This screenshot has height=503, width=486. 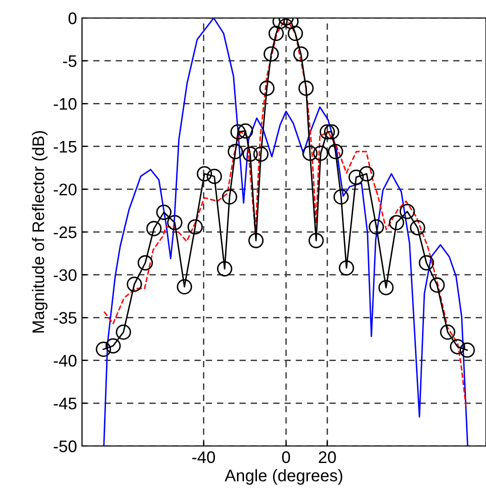 I want to click on y-tick-label: -25, so click(x=65, y=232).